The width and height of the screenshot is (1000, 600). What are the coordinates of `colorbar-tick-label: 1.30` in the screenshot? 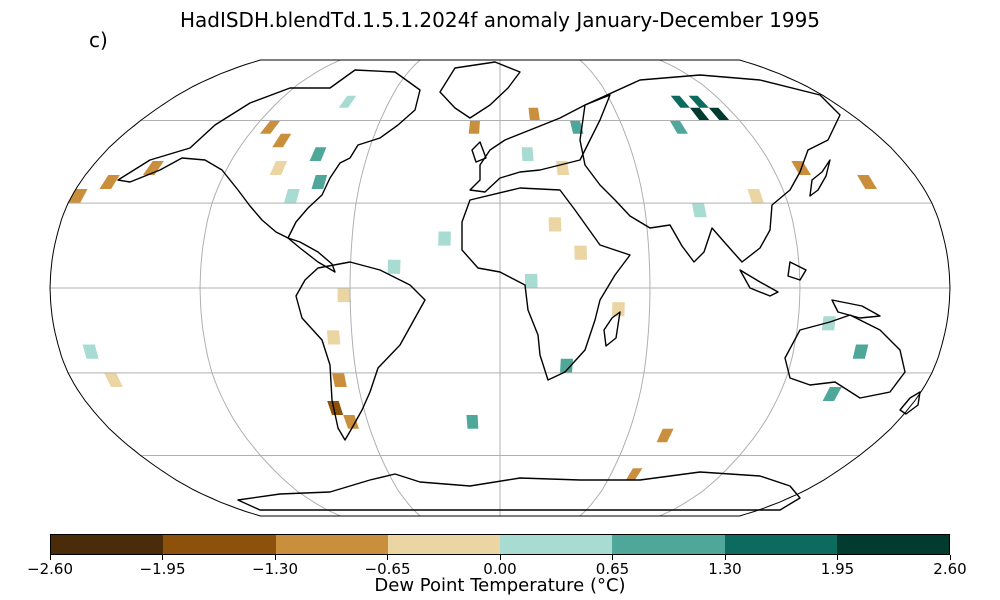 It's located at (725, 569).